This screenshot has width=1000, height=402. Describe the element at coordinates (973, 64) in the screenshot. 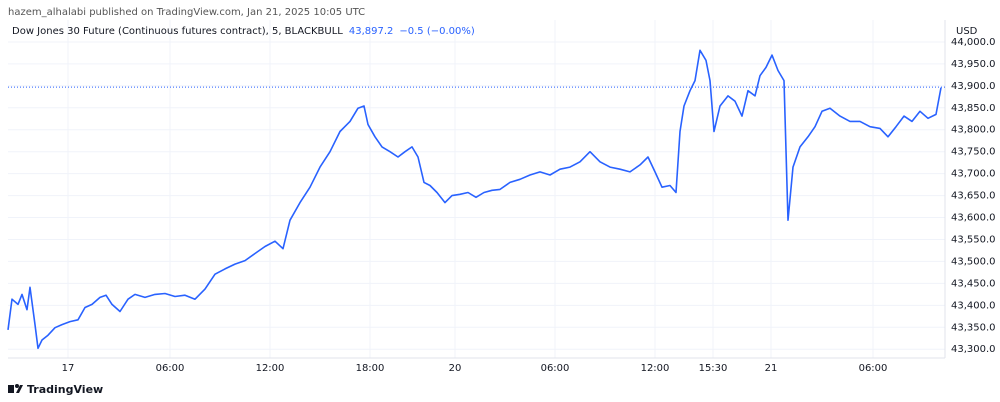

I see `y-tick-label: 43,950.0` at that location.